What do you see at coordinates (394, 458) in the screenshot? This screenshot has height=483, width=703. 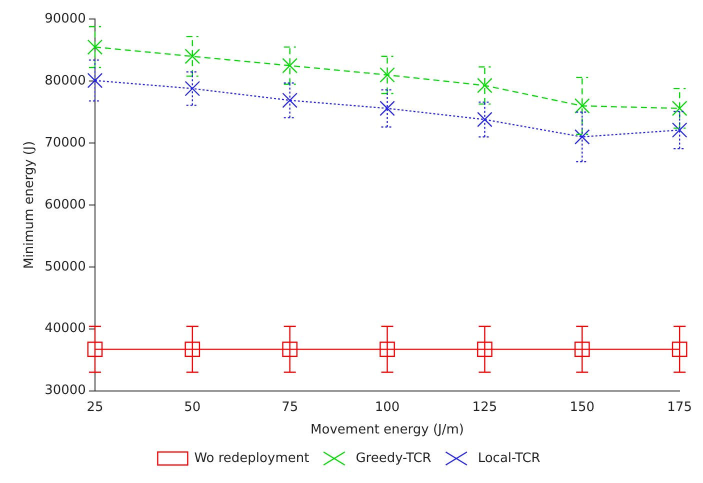 I see `legend-label: Greedy-TCR` at bounding box center [394, 458].